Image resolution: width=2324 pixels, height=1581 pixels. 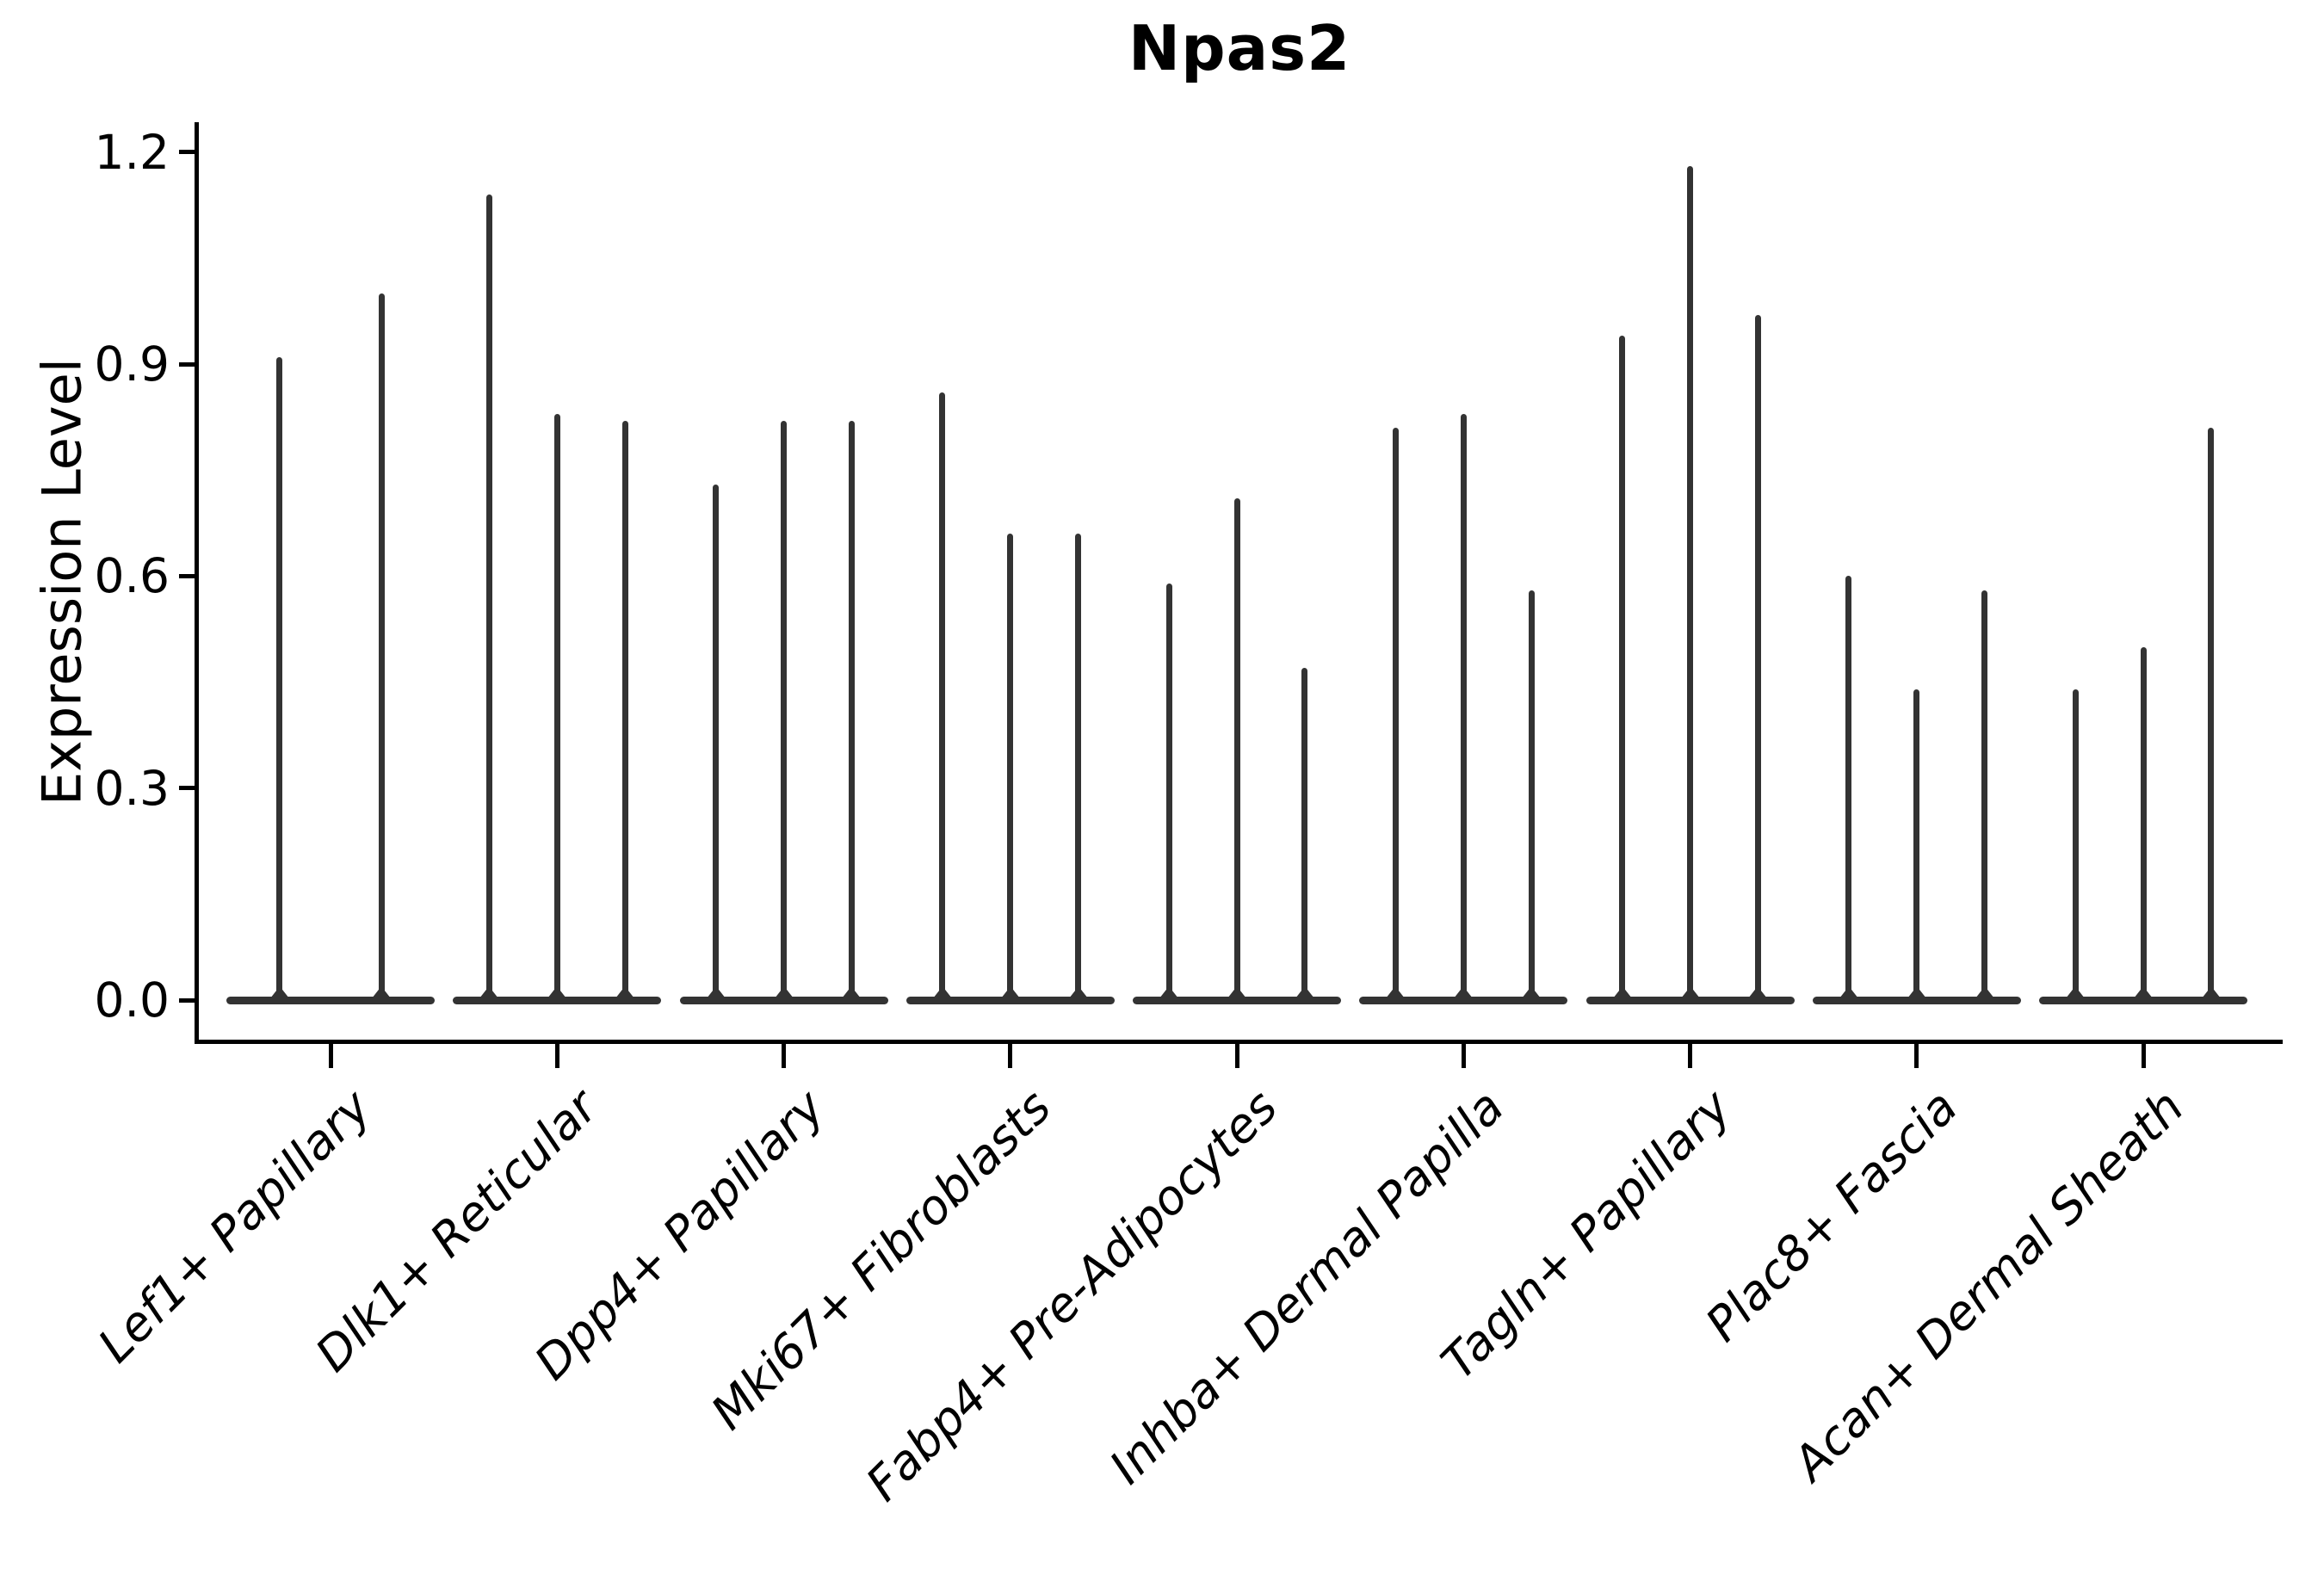 I want to click on x-tick-label: Mki67+ Fibroblasts, so click(x=880, y=1259).